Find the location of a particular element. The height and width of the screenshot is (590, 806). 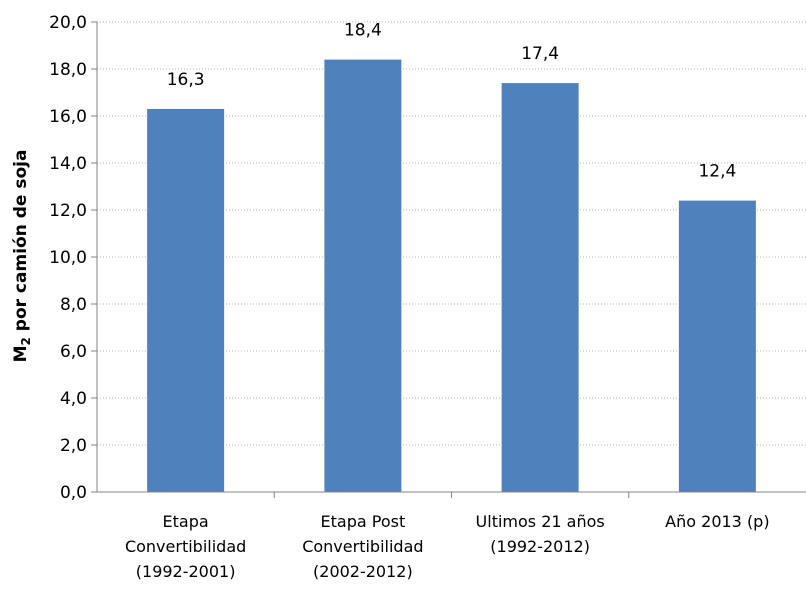

y-tick-label: 4,0 is located at coordinates (73, 399).